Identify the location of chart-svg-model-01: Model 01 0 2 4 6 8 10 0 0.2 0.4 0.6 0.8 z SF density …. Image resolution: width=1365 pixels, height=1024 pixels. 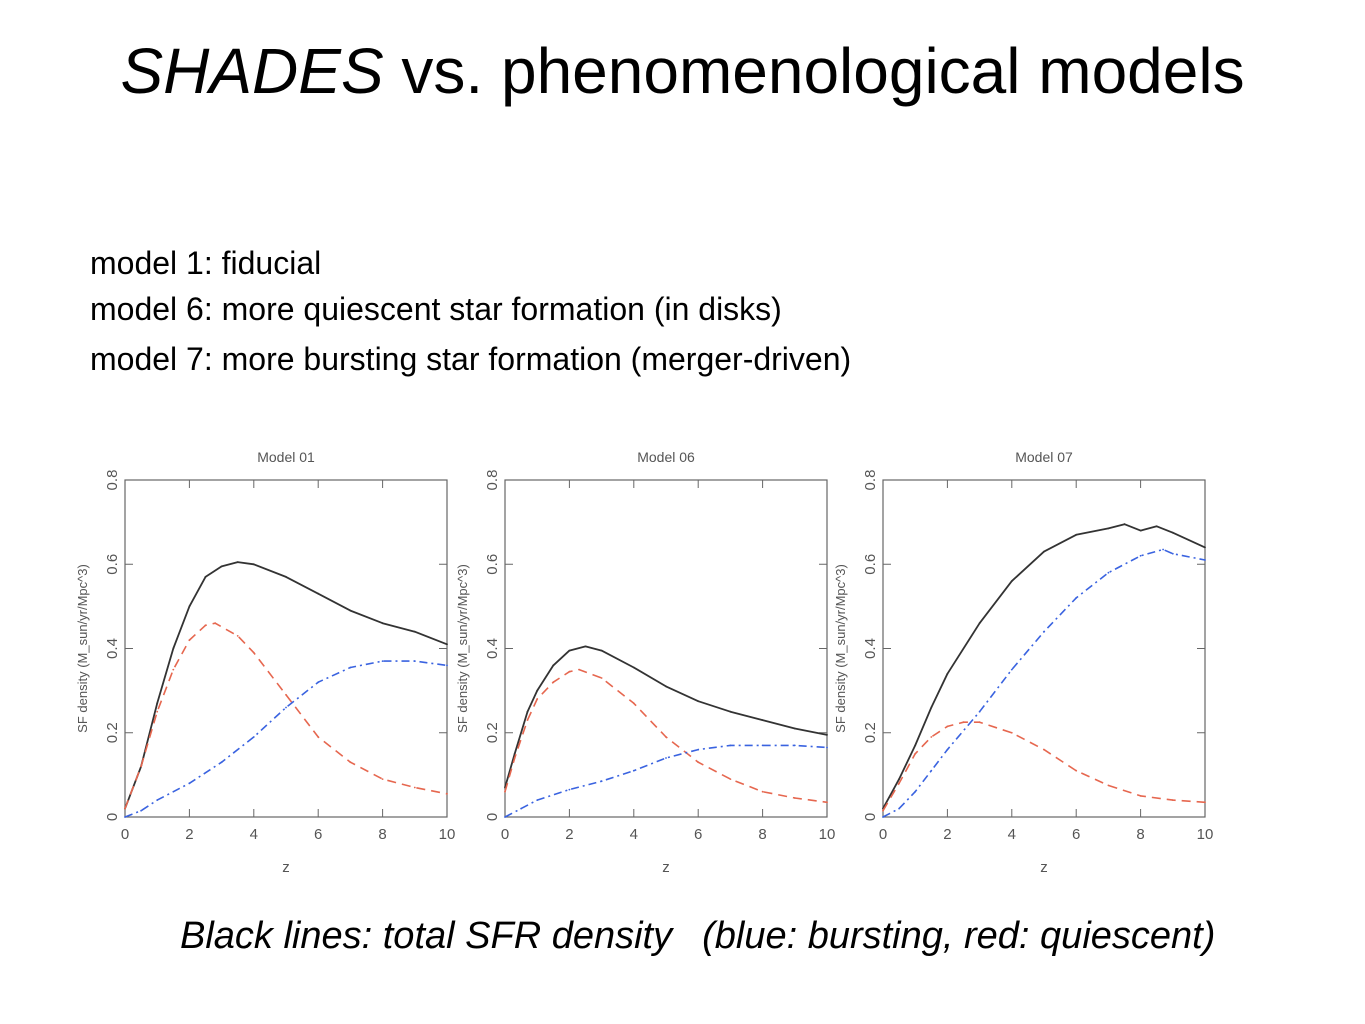
(265, 662).